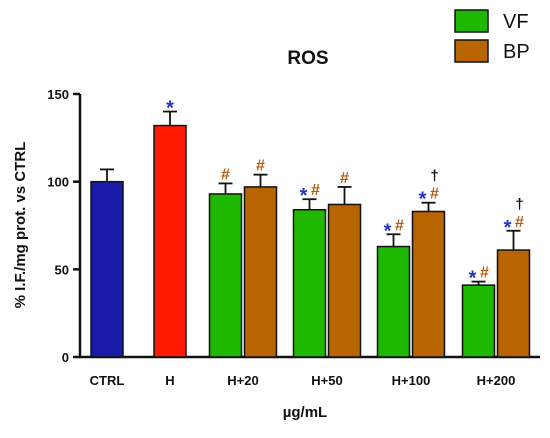 The width and height of the screenshot is (550, 438). What do you see at coordinates (62, 269) in the screenshot?
I see `y-tick-label: 50` at bounding box center [62, 269].